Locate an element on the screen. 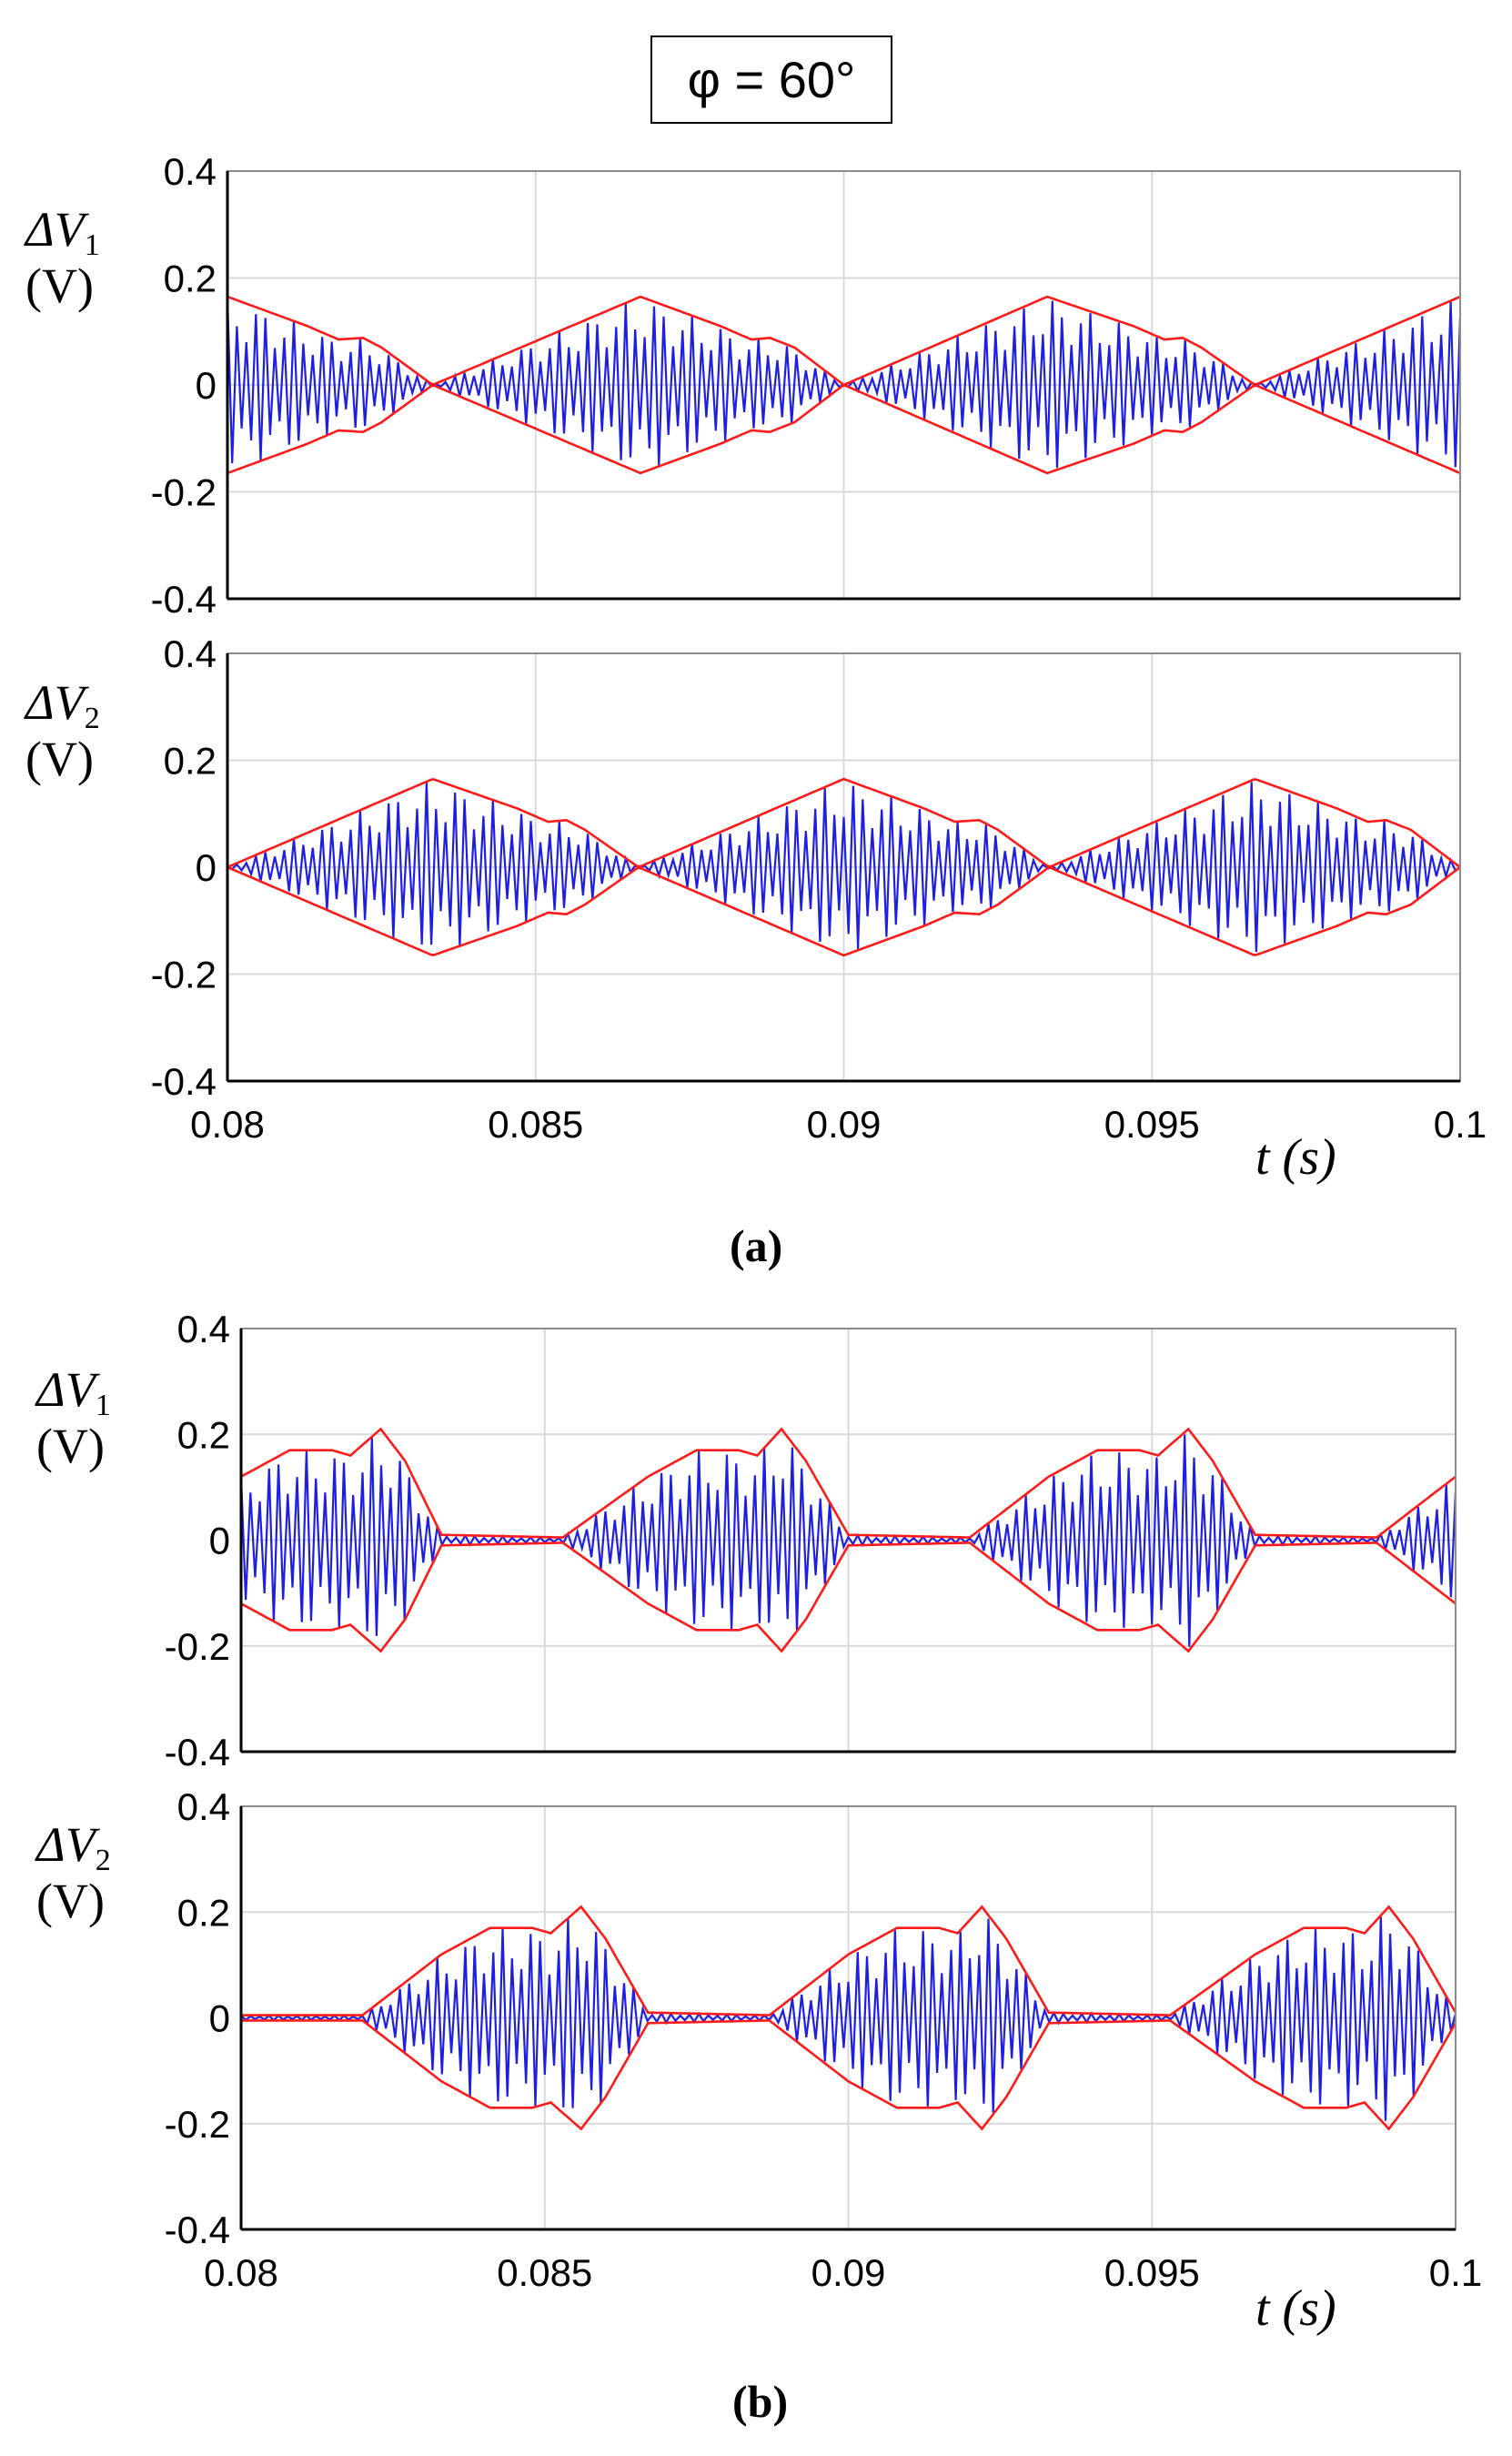 The height and width of the screenshot is (2456, 1512). ylabel-b-top-unit: (V) is located at coordinates (70, 1446).